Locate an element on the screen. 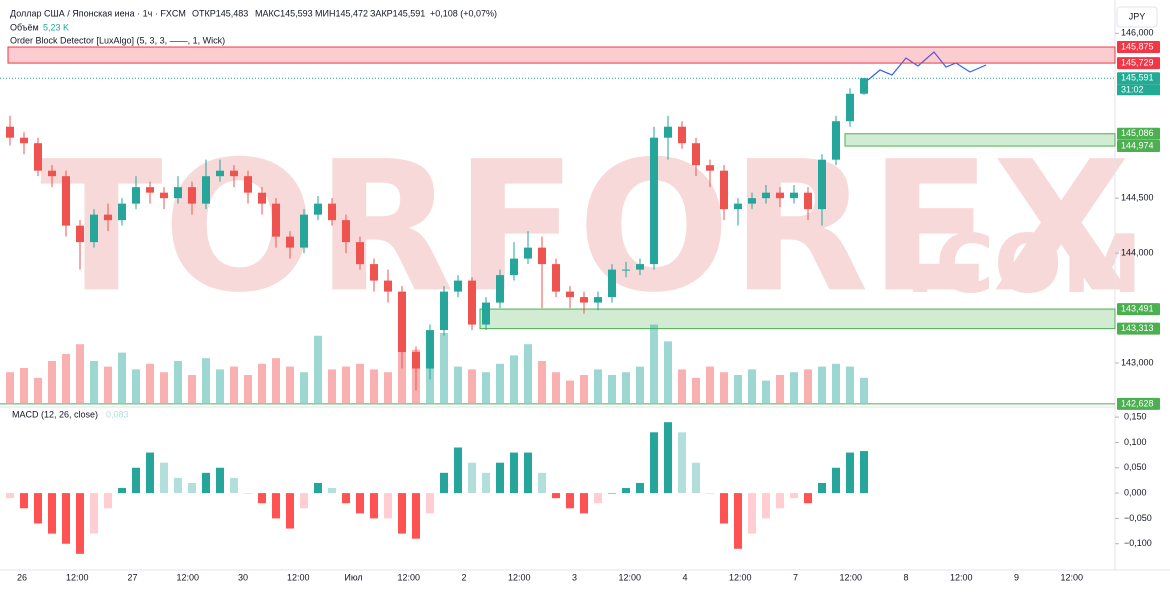  price-label: 145,729 is located at coordinates (1137, 62).